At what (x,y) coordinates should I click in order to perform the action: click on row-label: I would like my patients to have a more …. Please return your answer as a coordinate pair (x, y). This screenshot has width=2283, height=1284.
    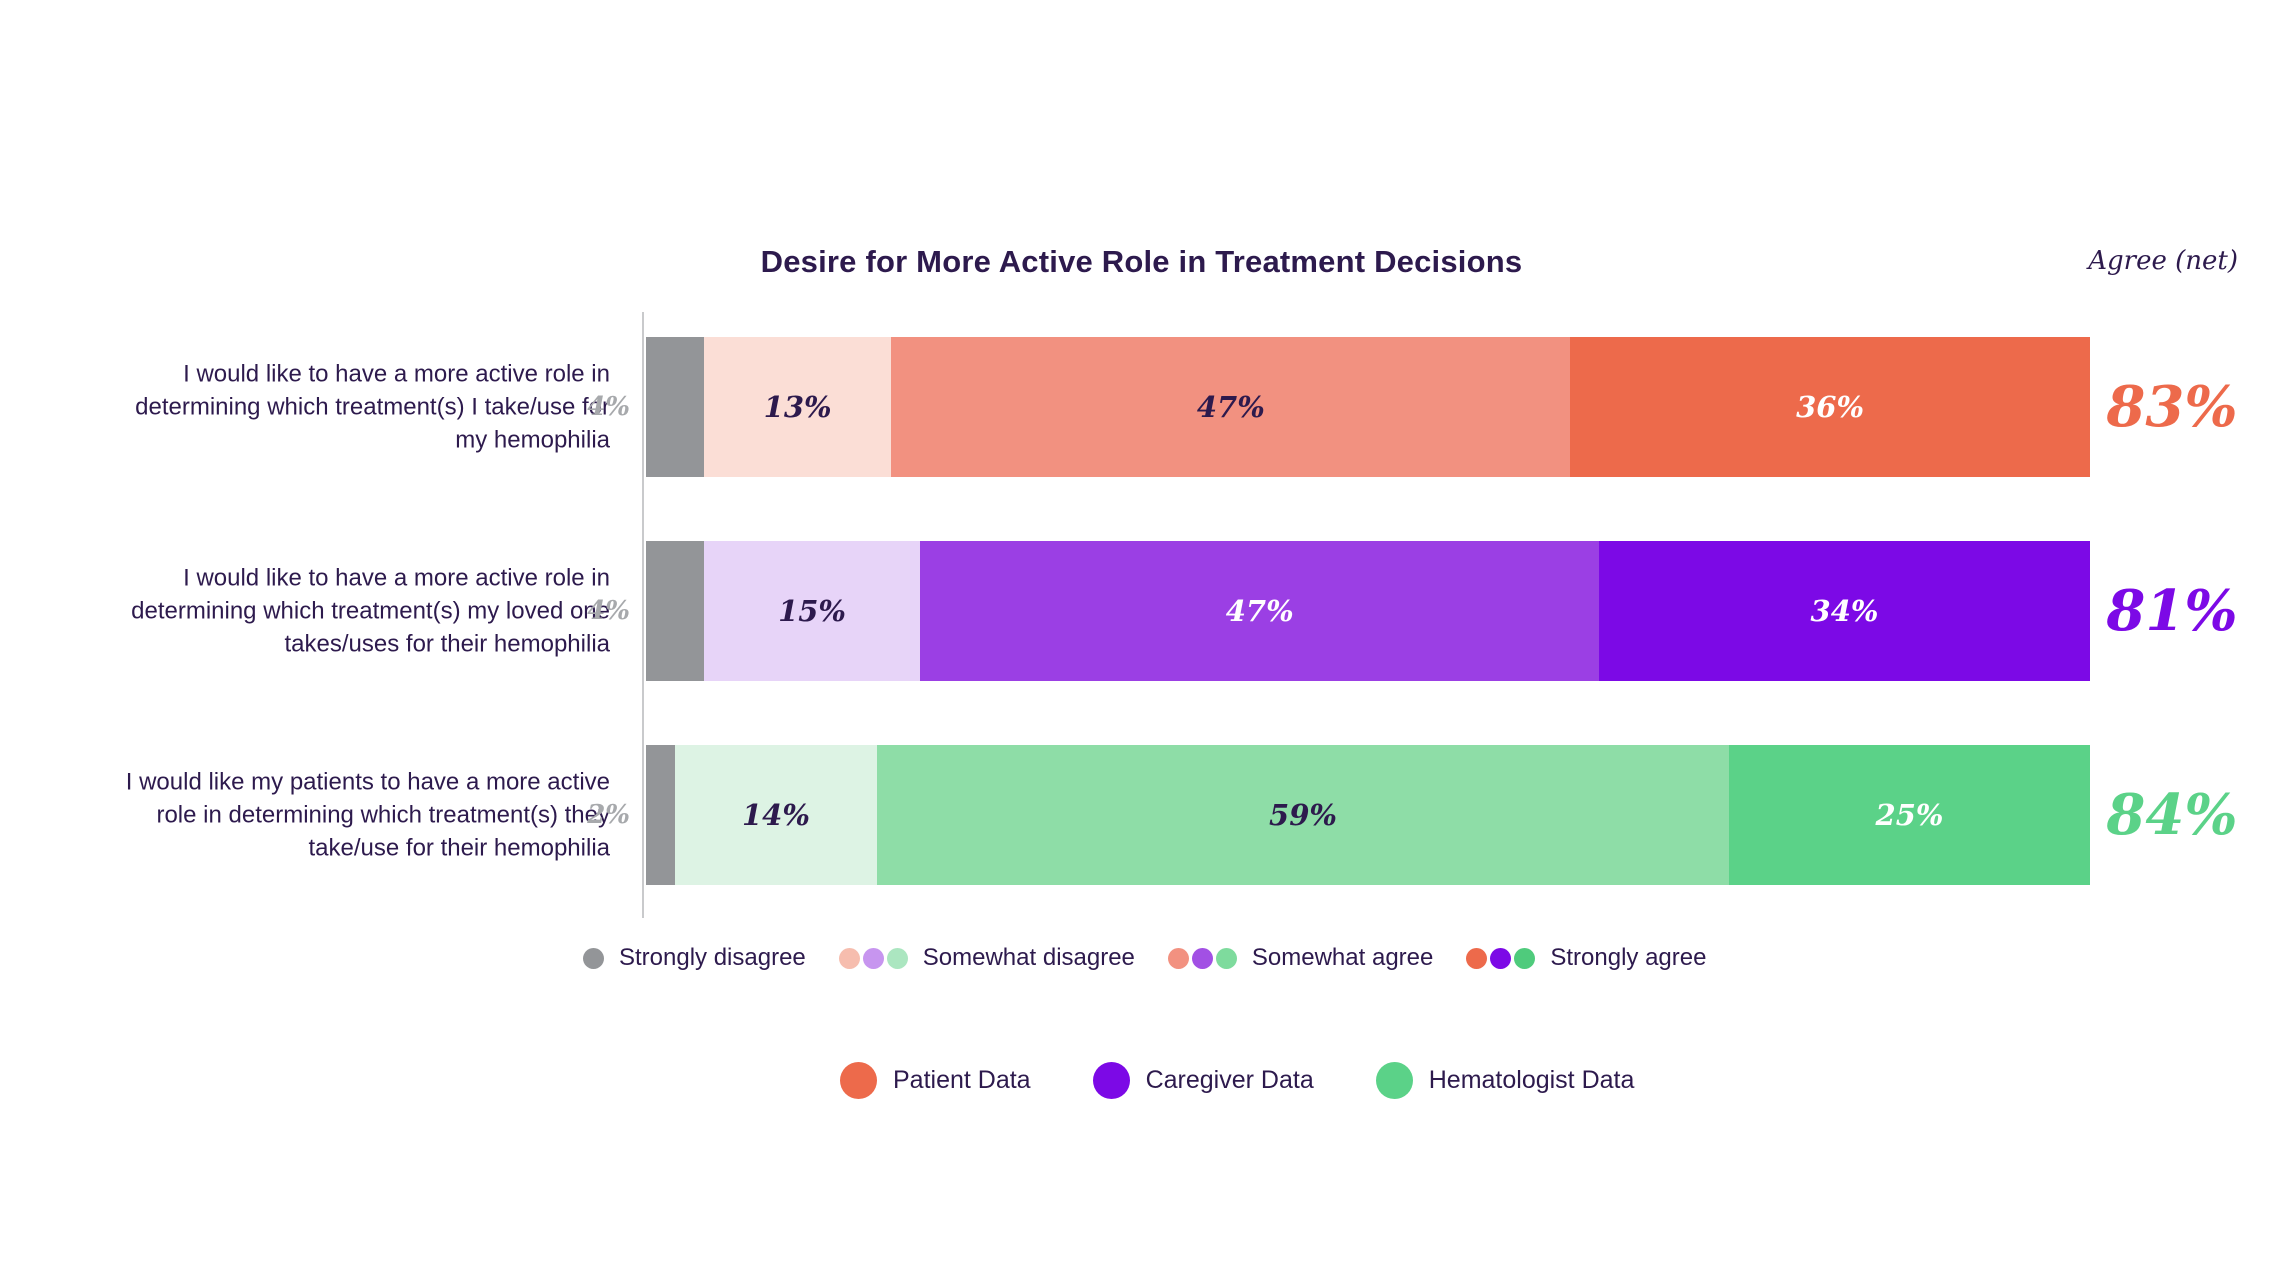
    Looking at the image, I should click on (367, 815).